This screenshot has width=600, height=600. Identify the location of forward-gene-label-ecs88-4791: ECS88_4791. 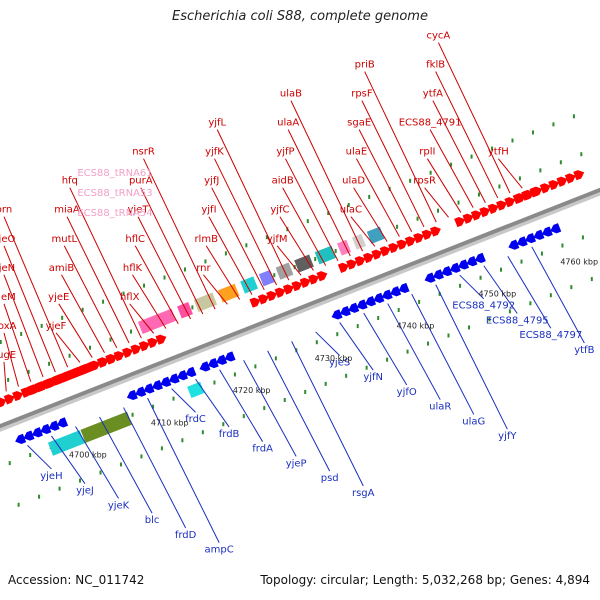
(430, 123).